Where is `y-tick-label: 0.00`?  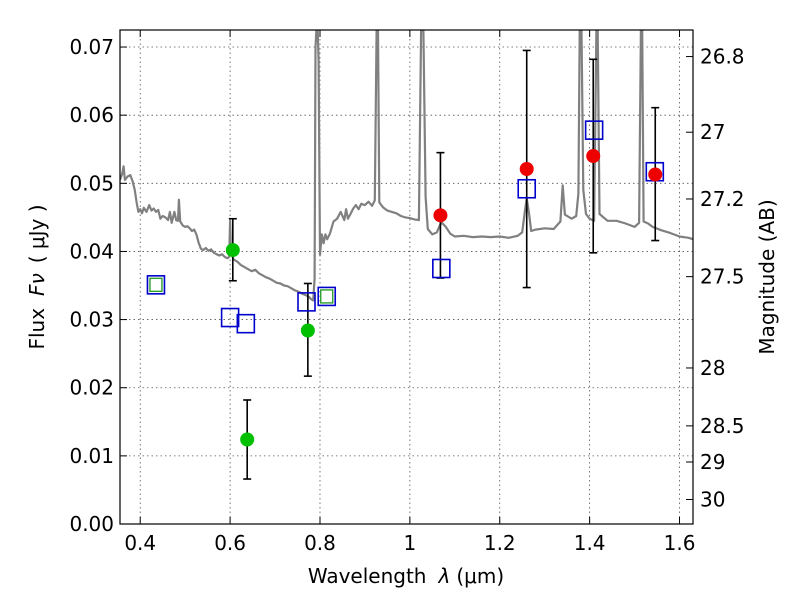
y-tick-label: 0.00 is located at coordinates (91, 524).